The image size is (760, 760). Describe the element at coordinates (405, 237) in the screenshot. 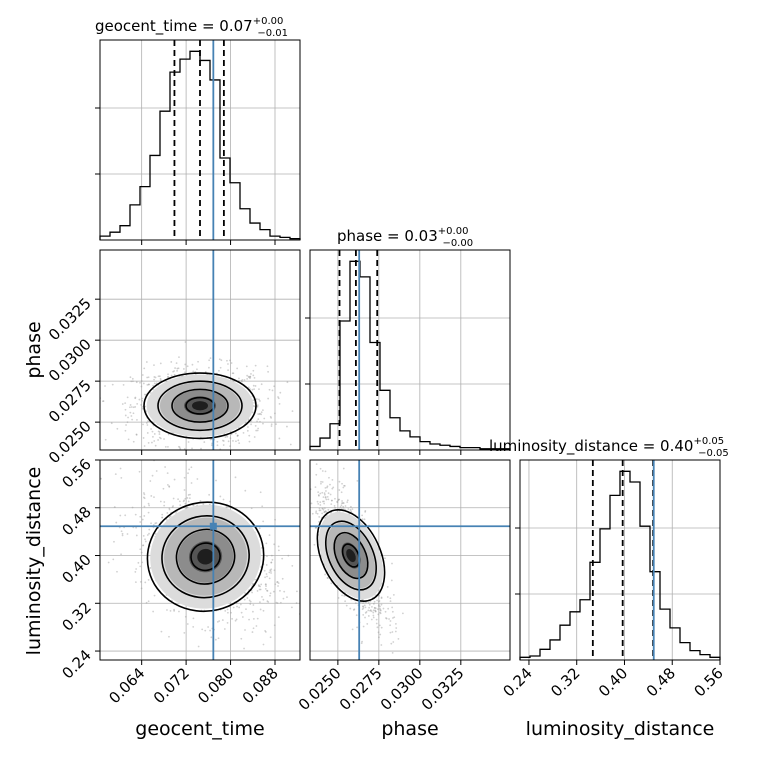

I see `title-phase: phase = 0.03+0.00 −0.00` at that location.